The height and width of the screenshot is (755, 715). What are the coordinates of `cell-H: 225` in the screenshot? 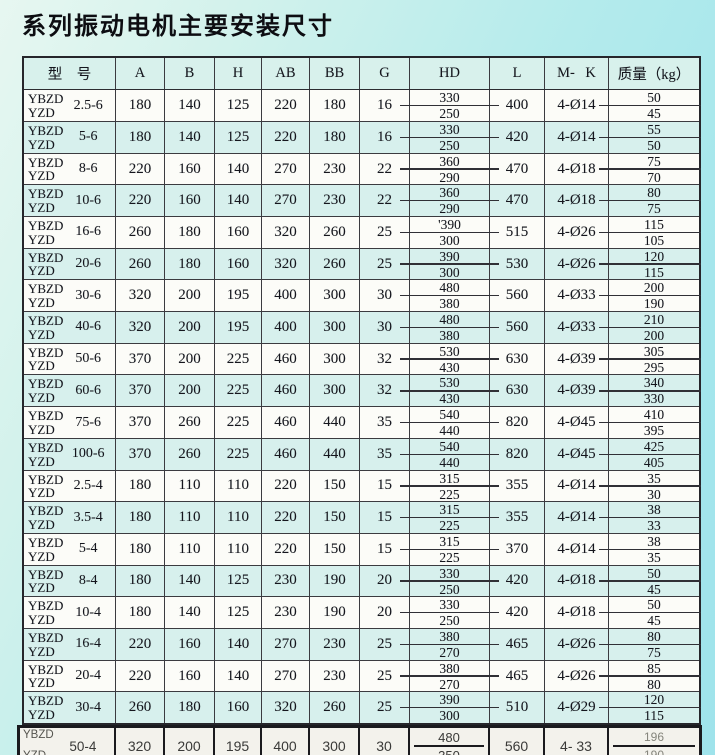 It's located at (238, 391).